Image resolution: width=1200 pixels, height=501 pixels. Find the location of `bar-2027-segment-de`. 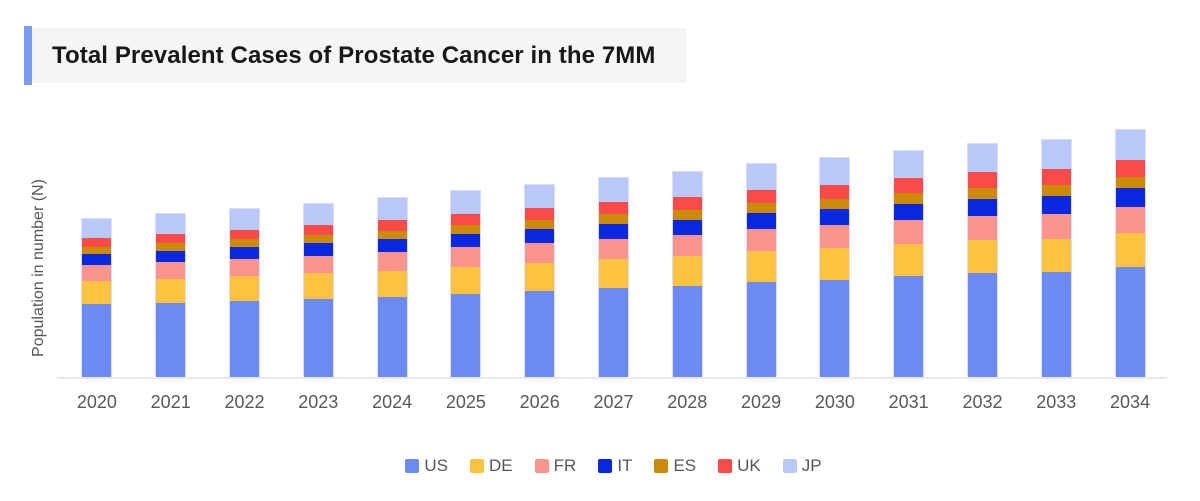

bar-2027-segment-de is located at coordinates (613, 273).